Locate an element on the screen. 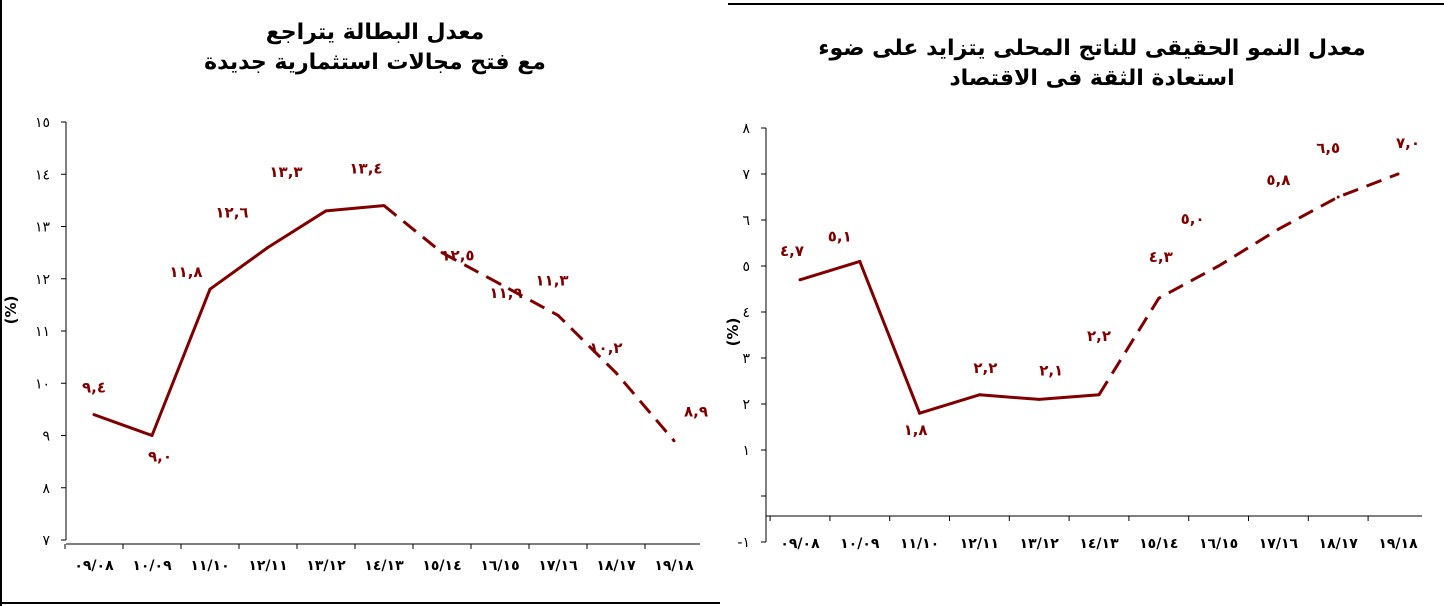 Image resolution: width=1444 pixels, height=606 pixels. chart-title-line-1: معدل البطالة يتراجع is located at coordinates (375, 32).